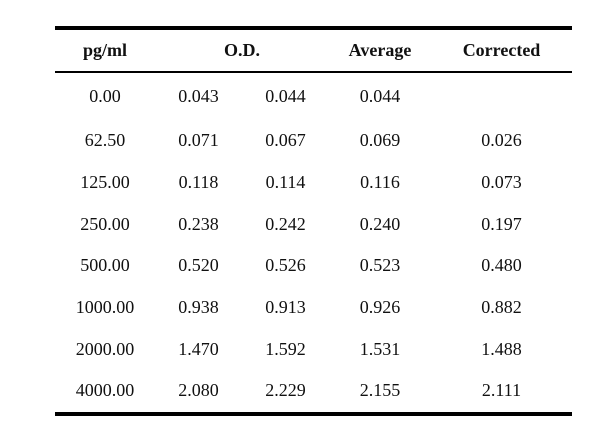 The height and width of the screenshot is (432, 600). What do you see at coordinates (380, 140) in the screenshot?
I see `cell-average: 0.069` at bounding box center [380, 140].